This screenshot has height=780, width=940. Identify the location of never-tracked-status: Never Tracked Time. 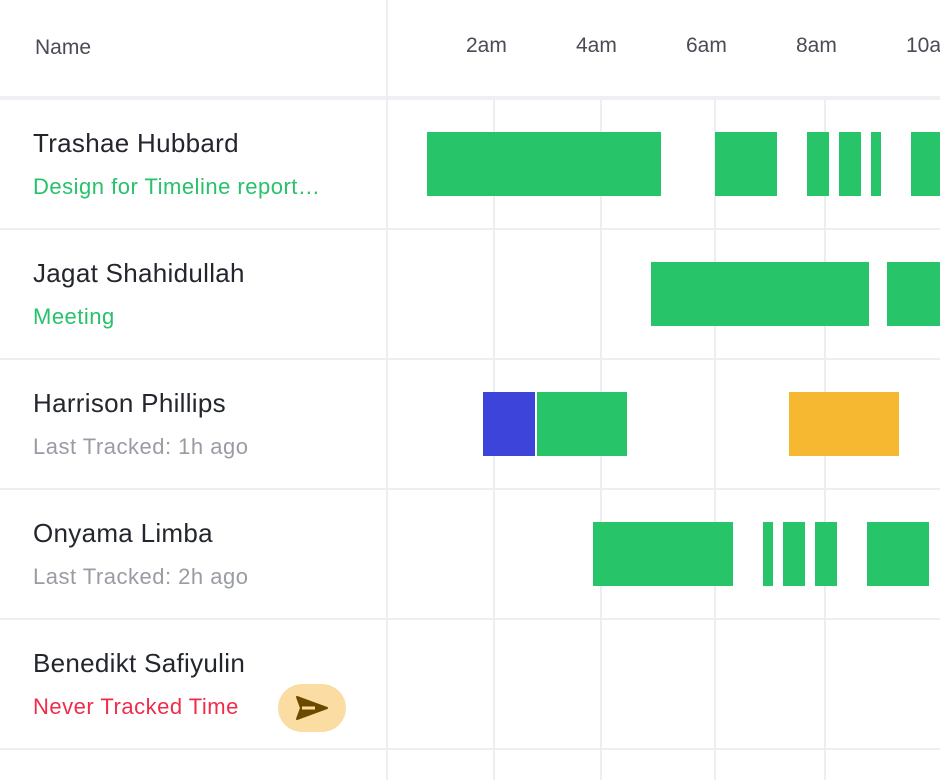
(136, 706).